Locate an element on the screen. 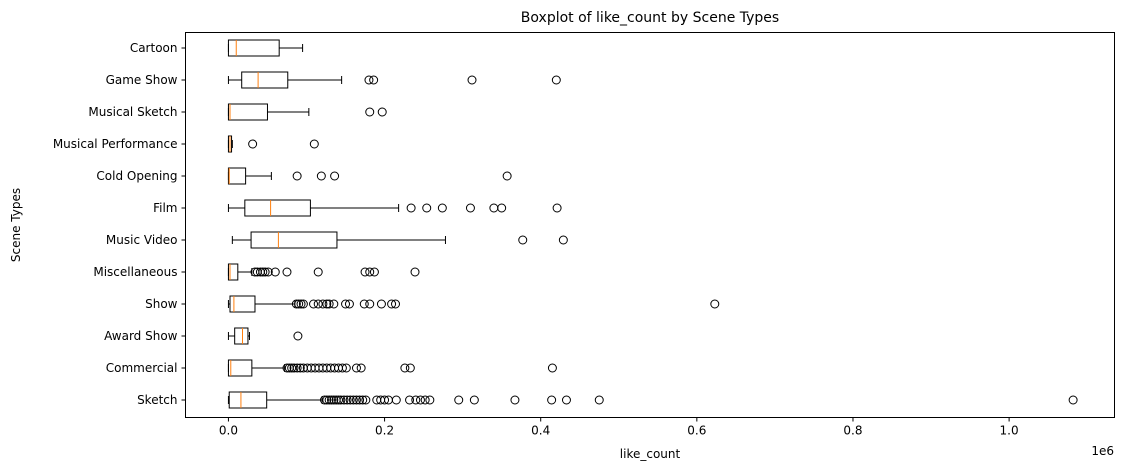  y-tick-label: Sketch is located at coordinates (157, 400).